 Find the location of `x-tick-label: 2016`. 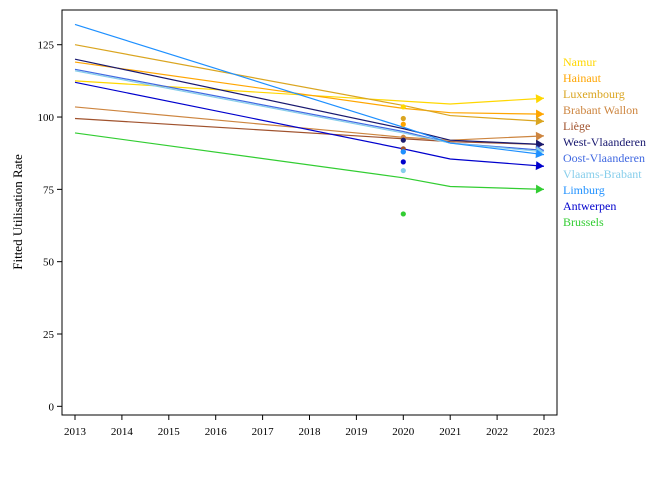

x-tick-label: 2016 is located at coordinates (216, 432).